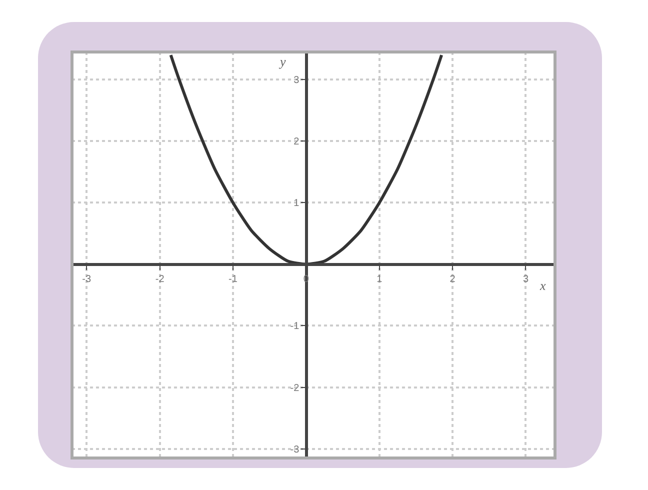  I want to click on y-tick-label: 2, so click(297, 142).